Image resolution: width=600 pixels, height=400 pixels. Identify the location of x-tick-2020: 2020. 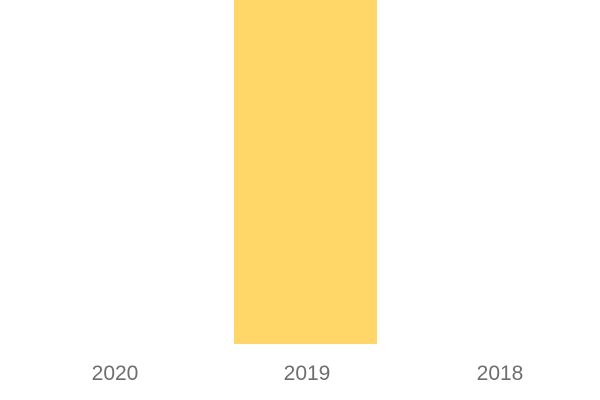
(115, 373).